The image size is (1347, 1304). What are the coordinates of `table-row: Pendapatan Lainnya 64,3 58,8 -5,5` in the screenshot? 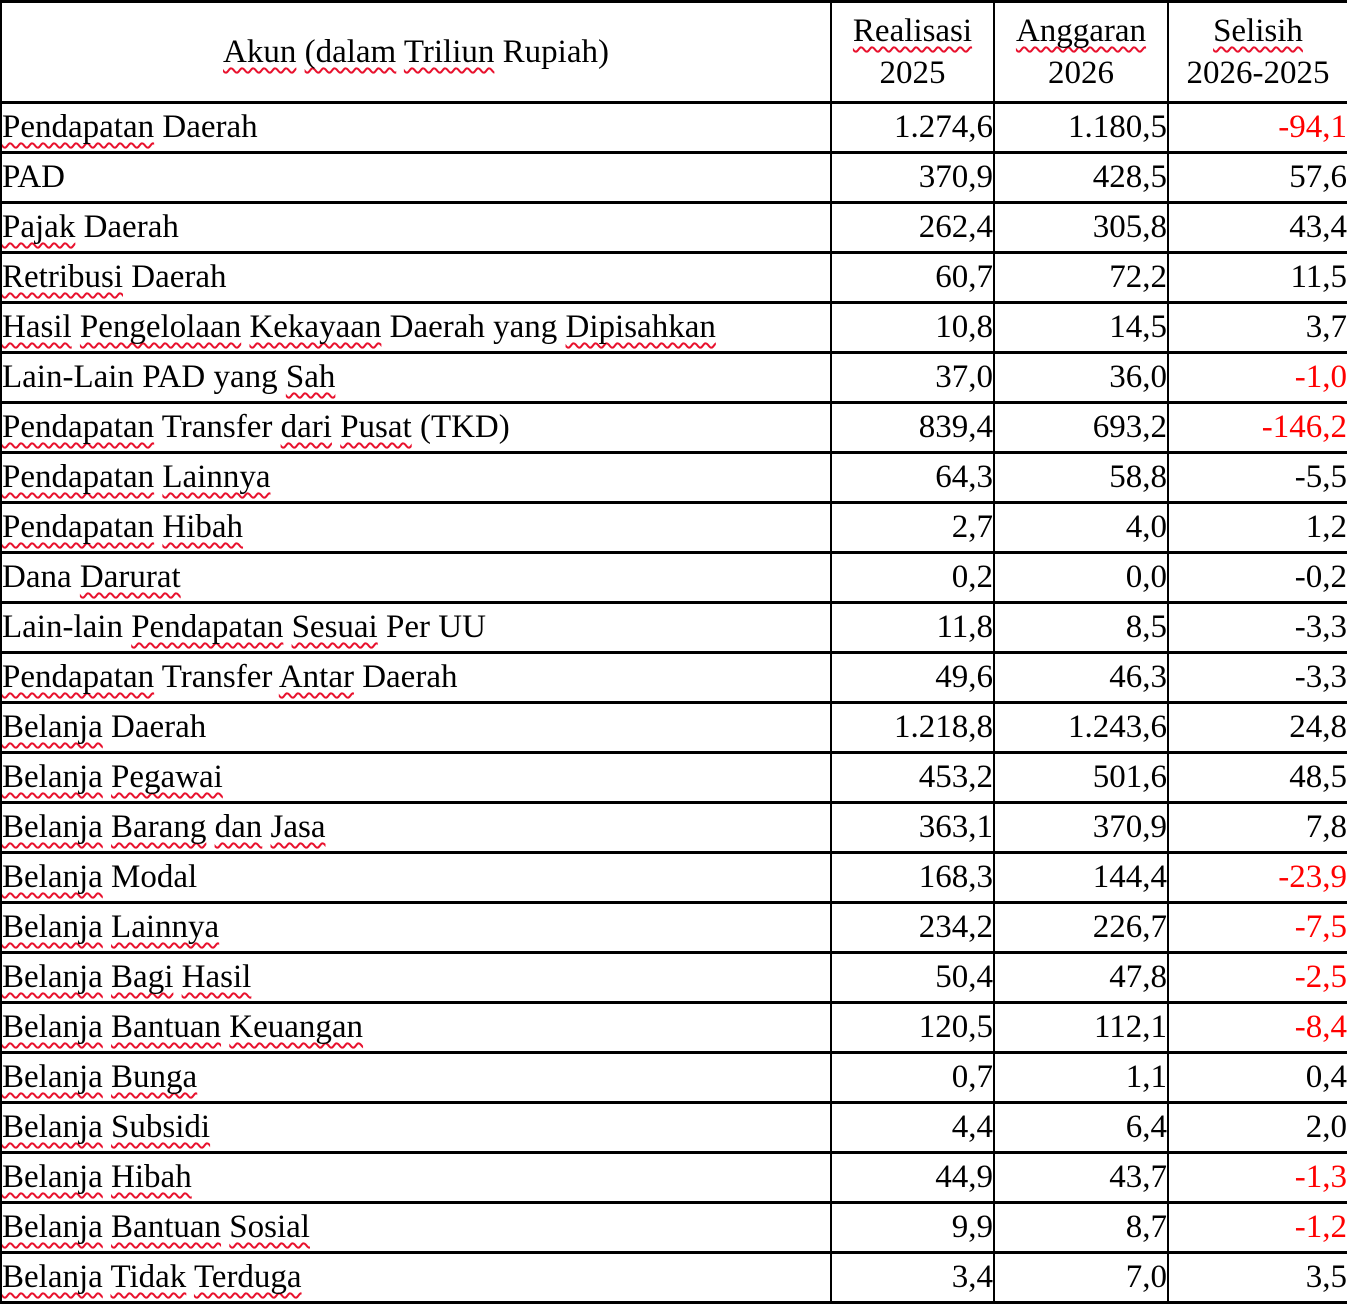 It's located at (673, 477).